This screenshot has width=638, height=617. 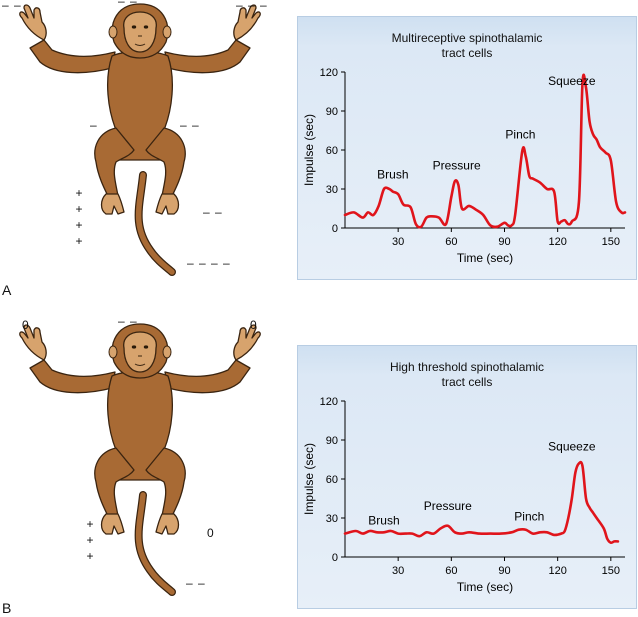 What do you see at coordinates (79, 217) in the screenshot?
I see `response-marks-left-foot-a: + + + +` at bounding box center [79, 217].